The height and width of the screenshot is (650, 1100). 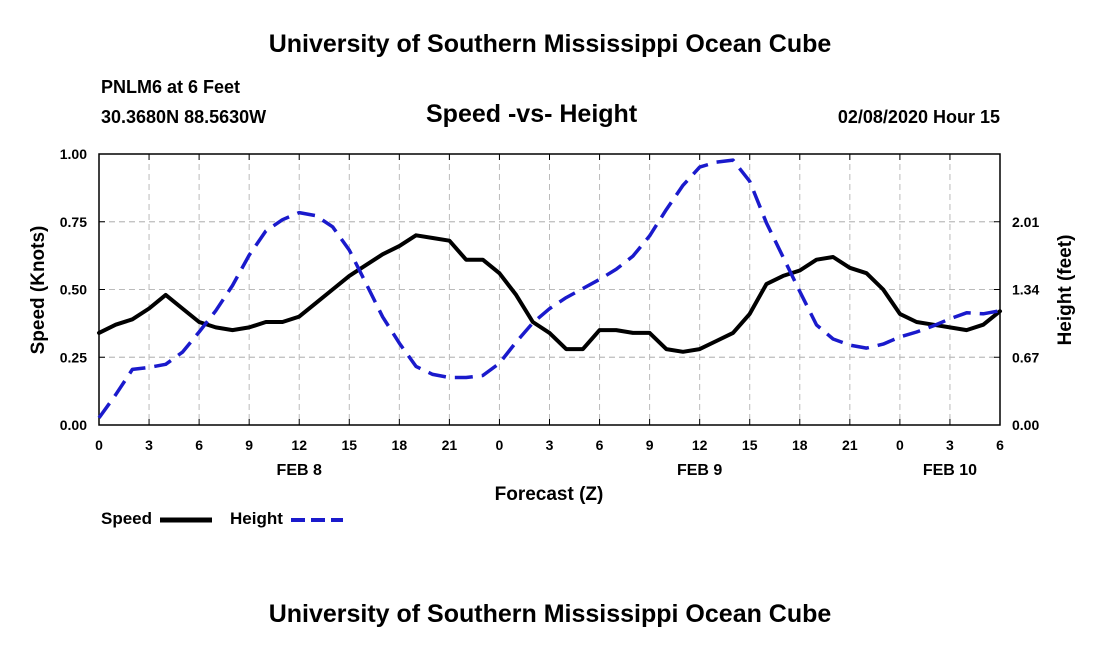 I want to click on y-tick-label: 0.25, so click(x=73, y=357).